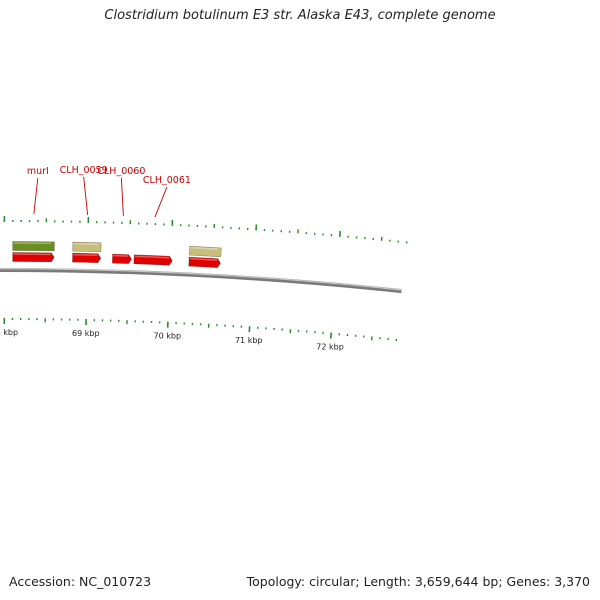  I want to click on ruler-label: 68 kbp, so click(9, 332).